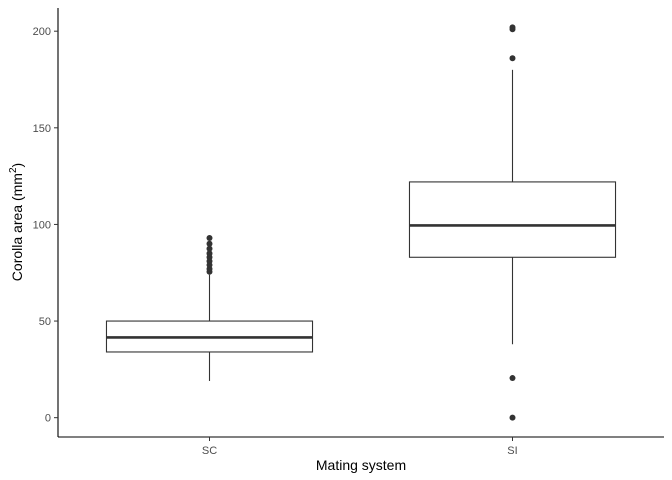 Image resolution: width=672 pixels, height=480 pixels. Describe the element at coordinates (361, 465) in the screenshot. I see `x-axis-title: Mating system` at that location.